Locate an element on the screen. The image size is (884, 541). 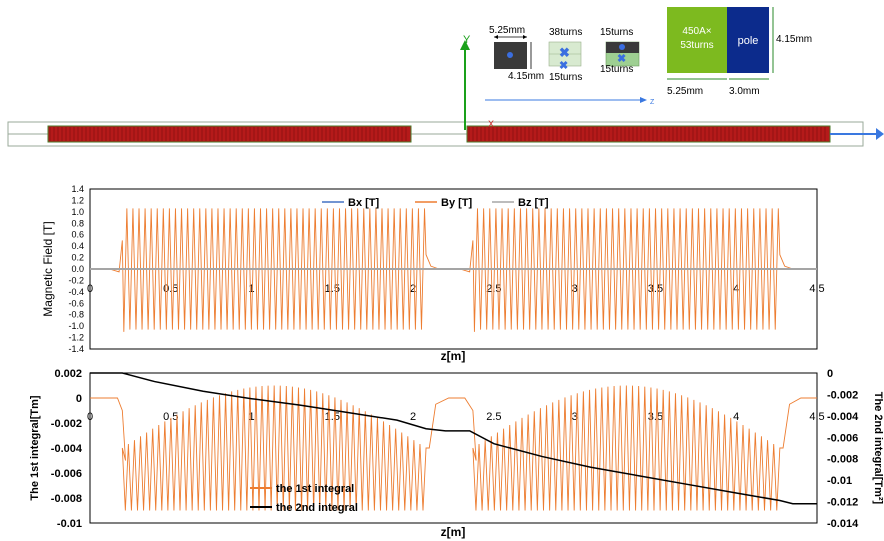
legend-label: Bz [T] is located at coordinates (533, 203).